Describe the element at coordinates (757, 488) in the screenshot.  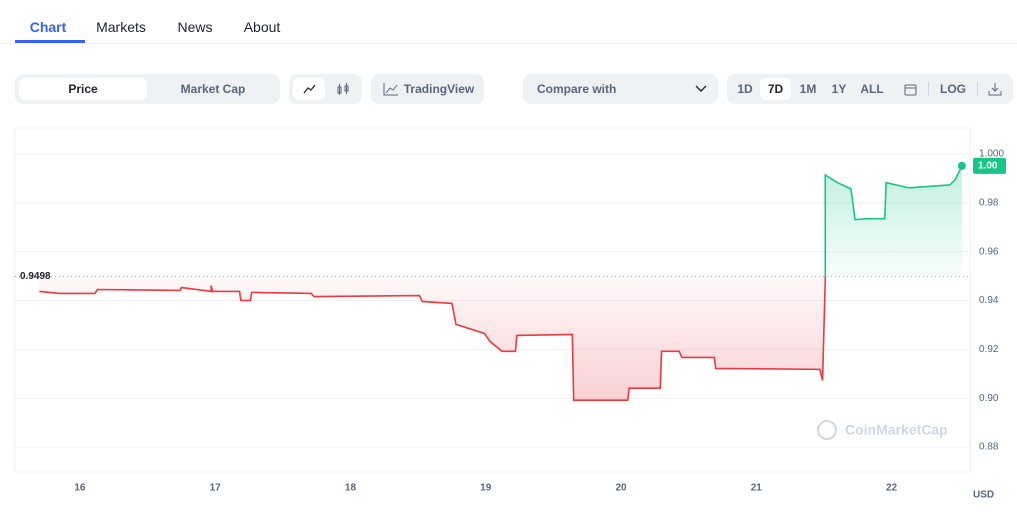
I see `x-tick-label: 21` at that location.